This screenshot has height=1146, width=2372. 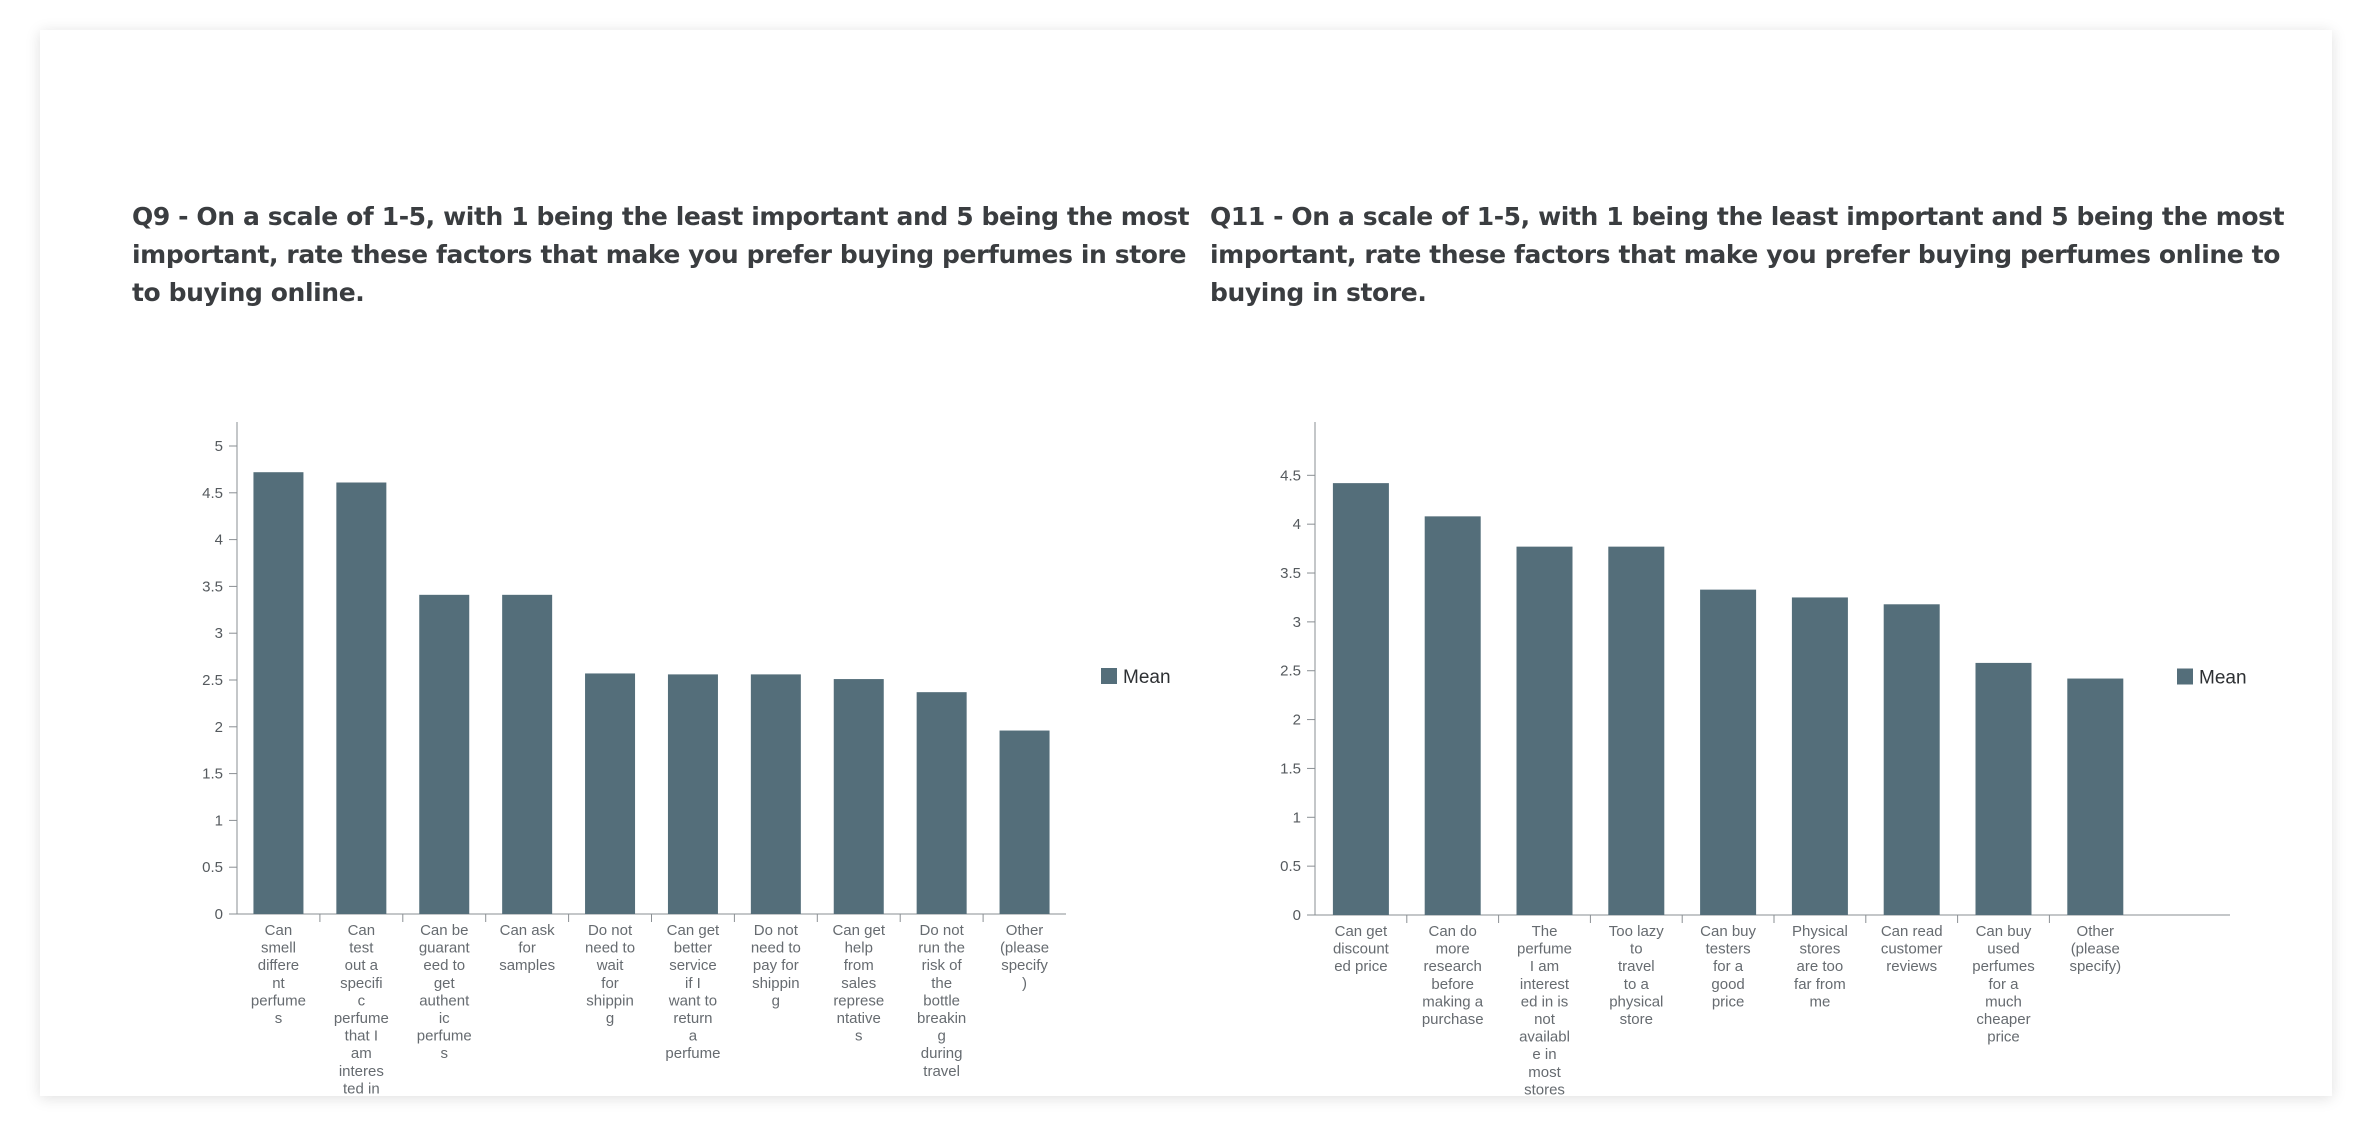 What do you see at coordinates (1637, 975) in the screenshot?
I see `x-category-label: Too lazy to travel to a physical store` at bounding box center [1637, 975].